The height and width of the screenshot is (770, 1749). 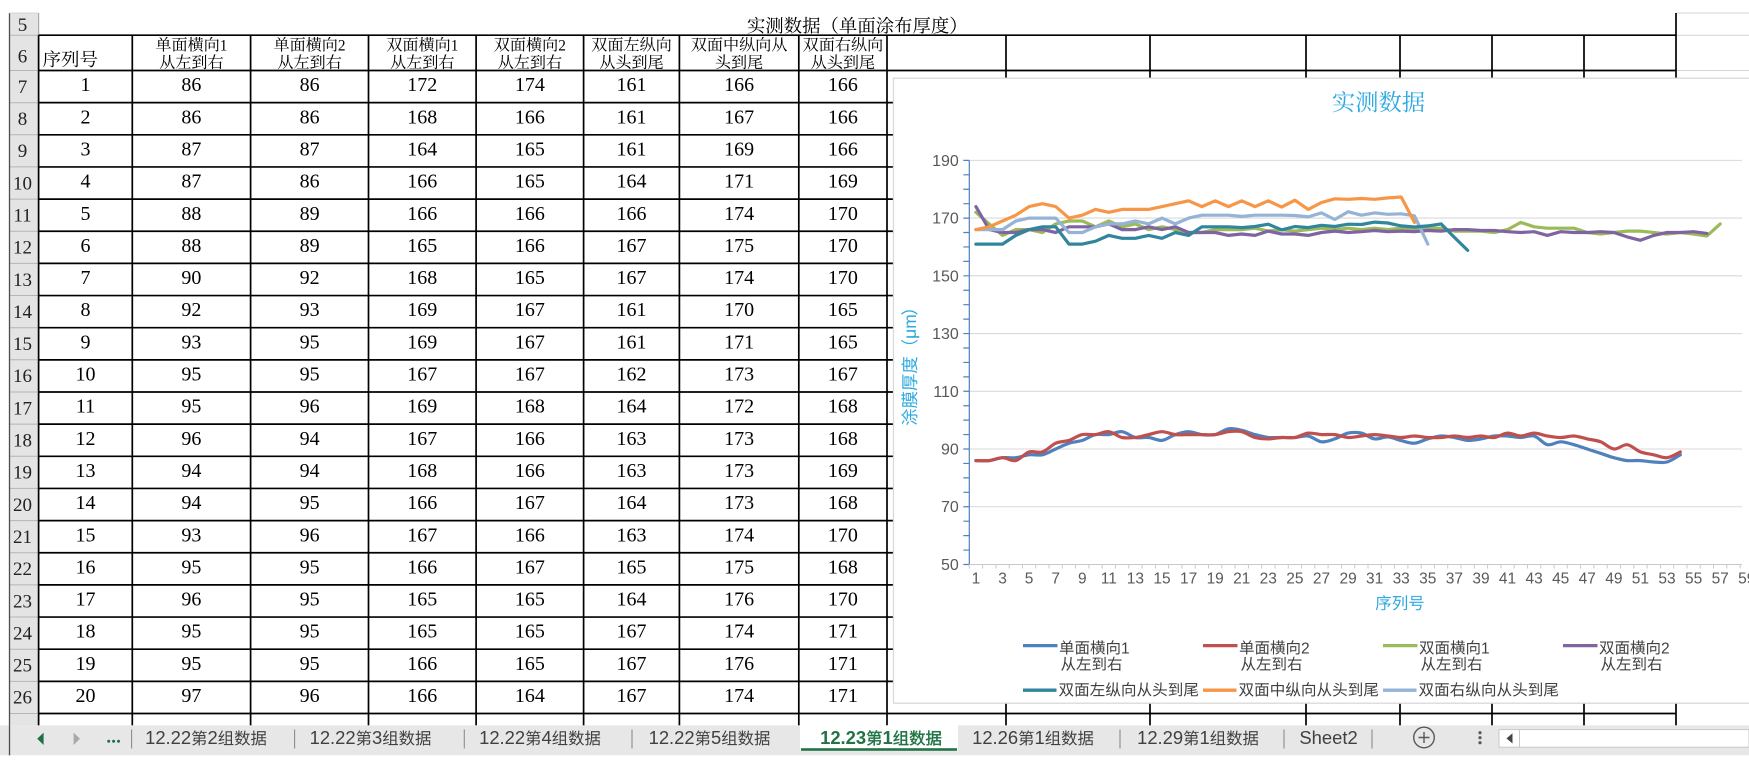 I want to click on svg-text: 130, so click(x=945, y=334).